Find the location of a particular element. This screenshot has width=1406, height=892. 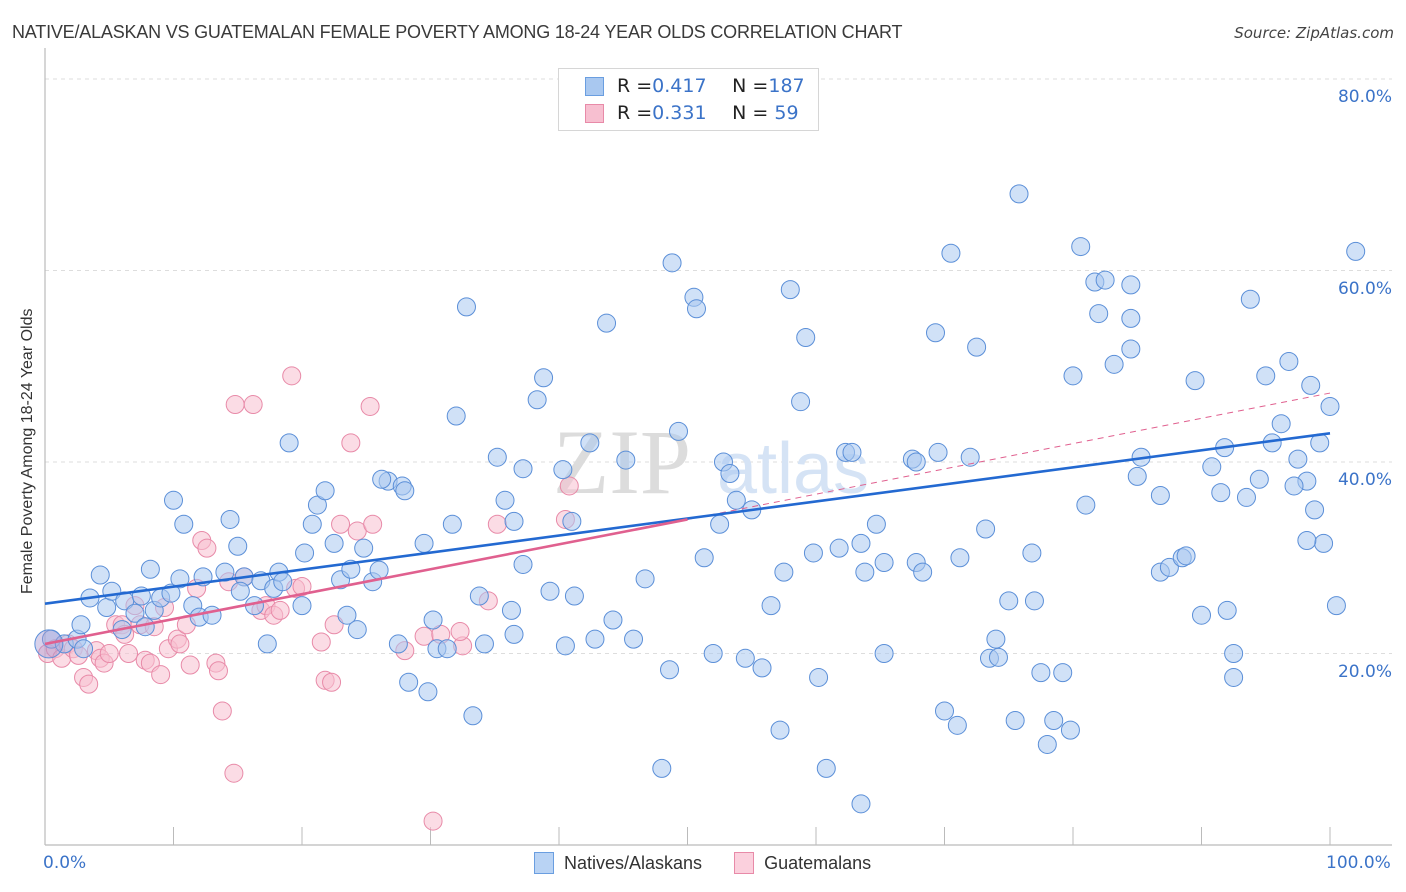

x-tick-label-0: 0.0% is located at coordinates (65, 863).